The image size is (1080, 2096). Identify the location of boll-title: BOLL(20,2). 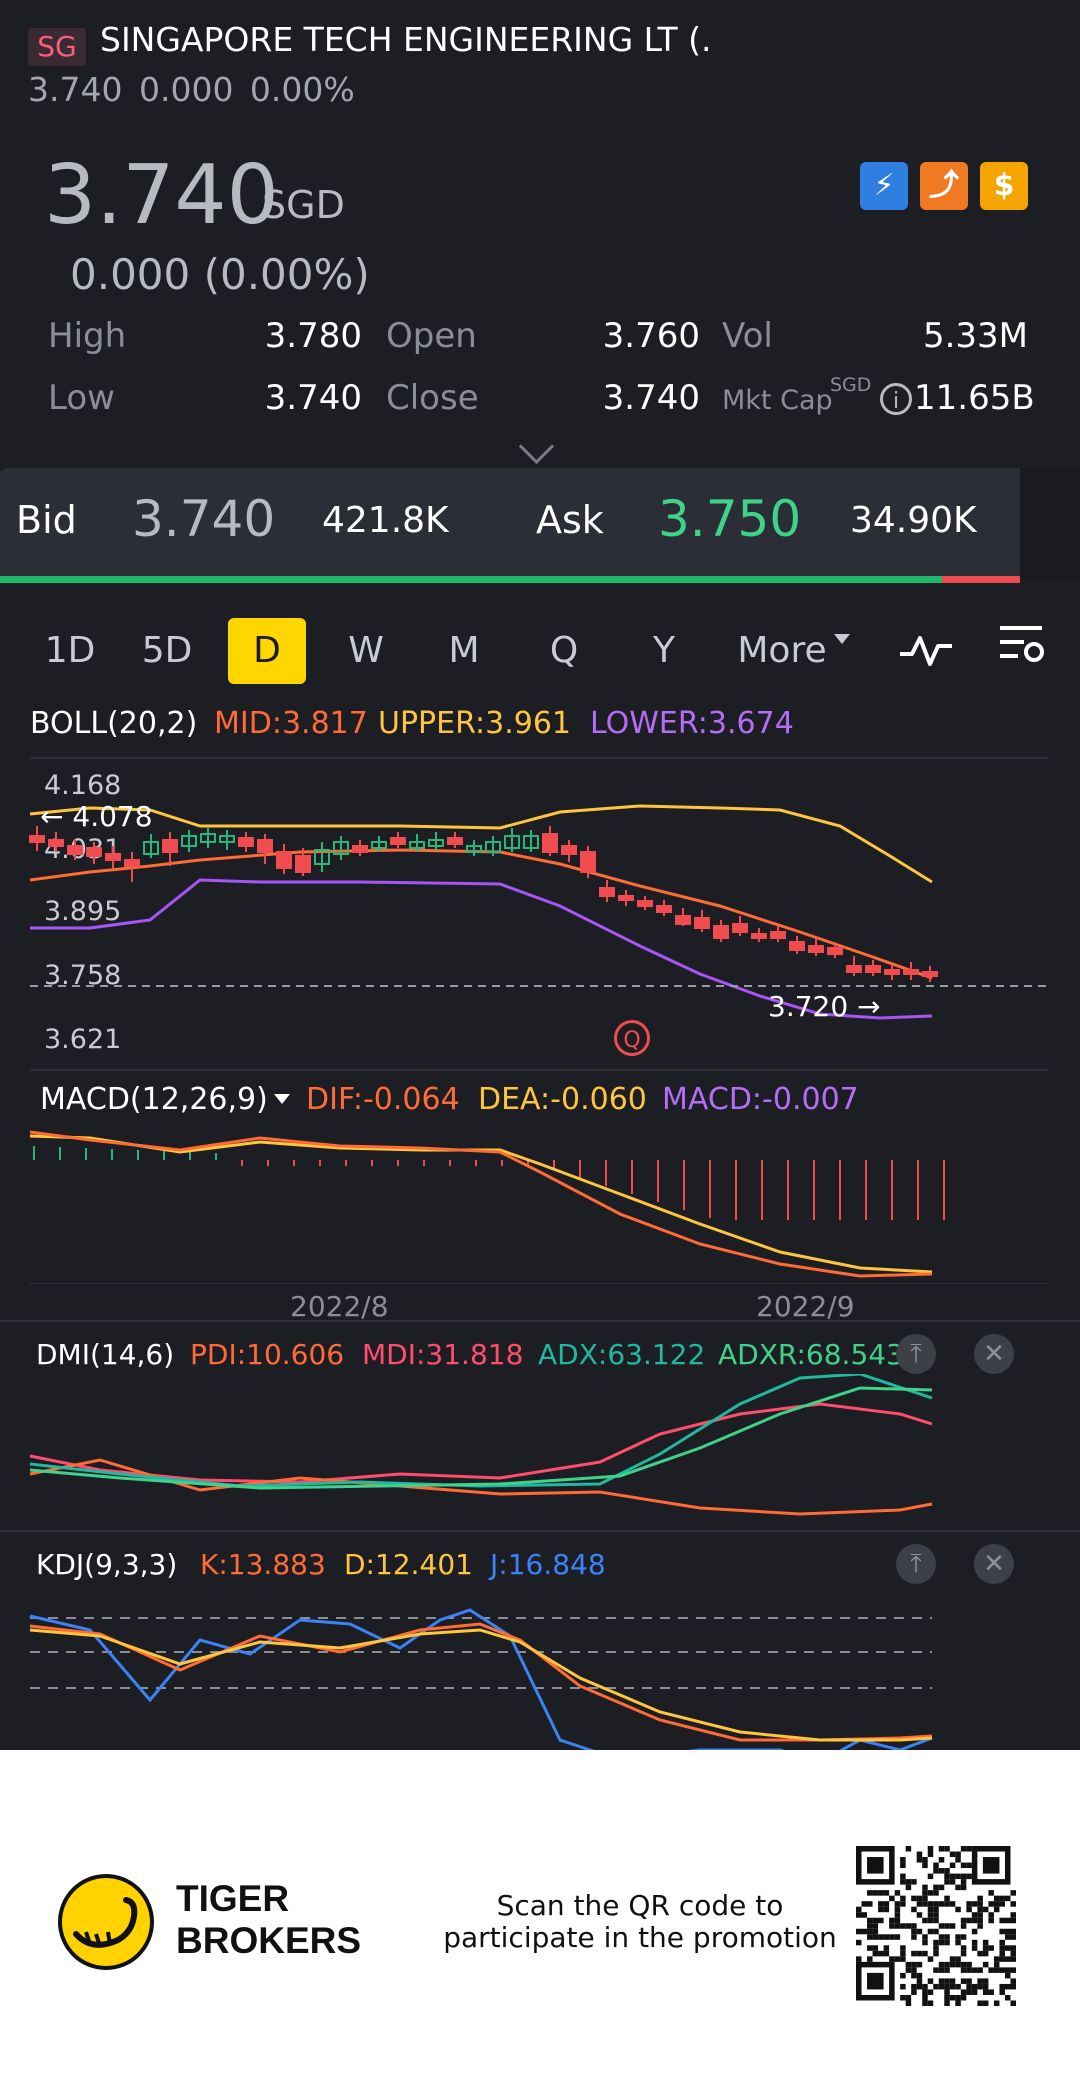
(114, 723).